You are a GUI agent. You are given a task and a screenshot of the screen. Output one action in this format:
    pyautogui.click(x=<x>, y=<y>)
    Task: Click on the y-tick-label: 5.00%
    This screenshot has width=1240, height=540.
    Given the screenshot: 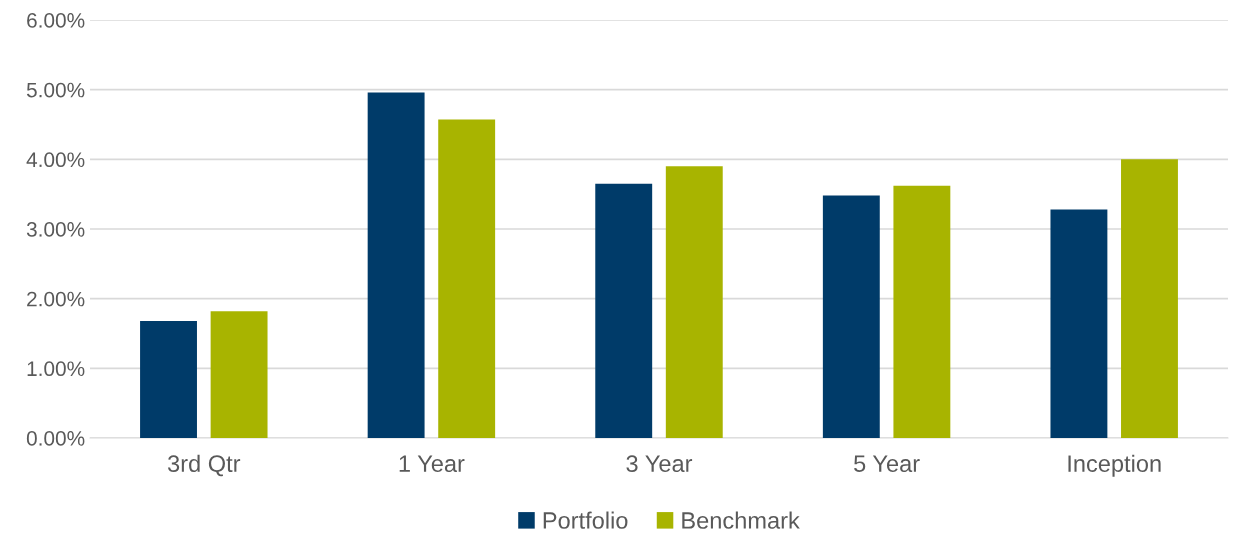 What is the action you would take?
    pyautogui.click(x=55, y=90)
    